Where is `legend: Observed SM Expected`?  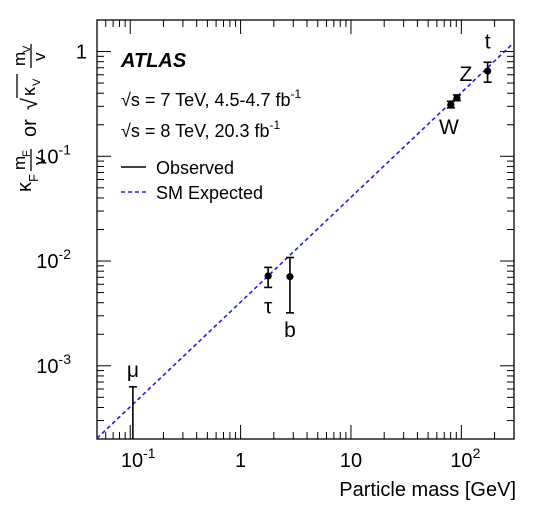 legend: Observed SM Expected is located at coordinates (192, 180).